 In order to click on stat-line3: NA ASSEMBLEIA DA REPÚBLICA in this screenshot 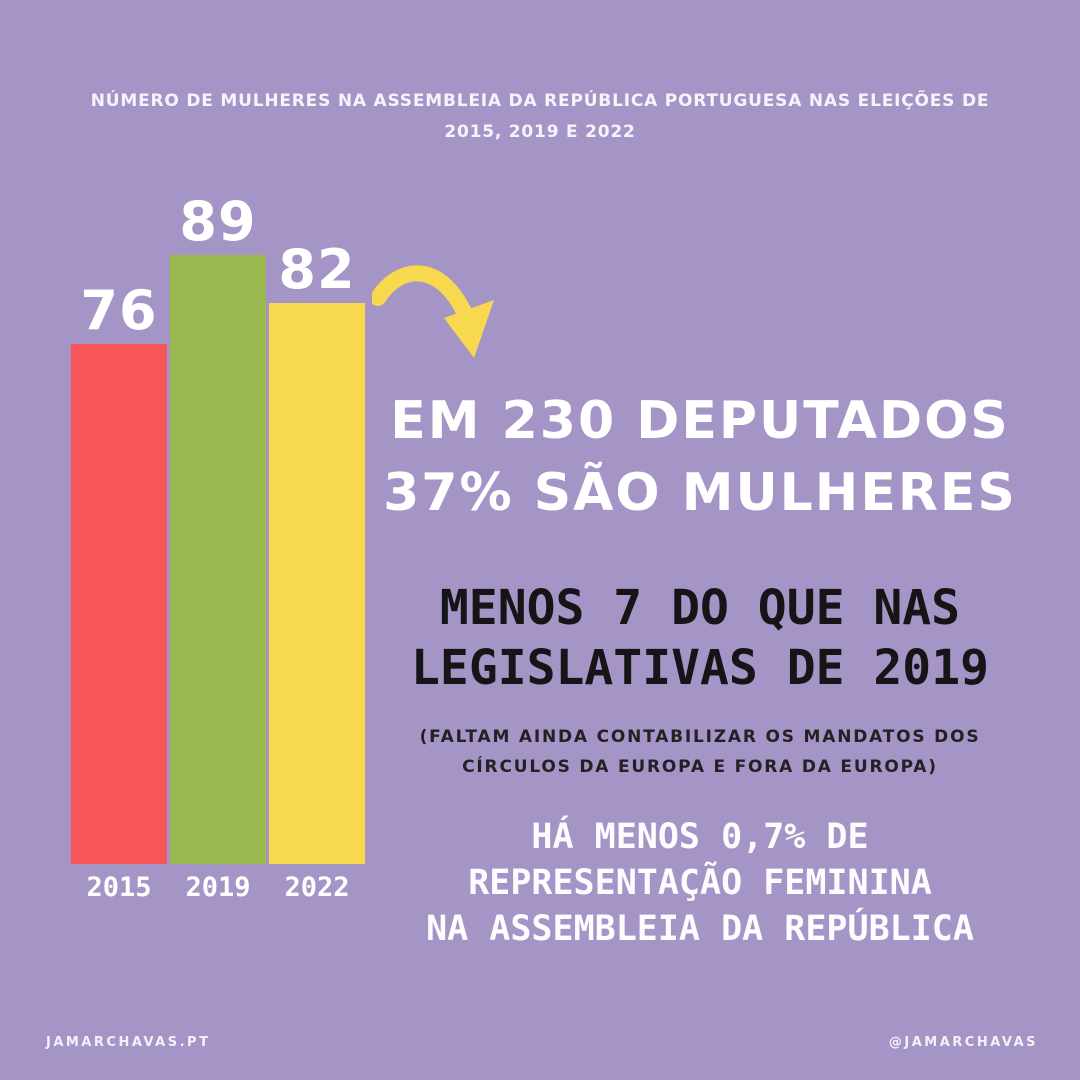, I will do `click(700, 929)`.